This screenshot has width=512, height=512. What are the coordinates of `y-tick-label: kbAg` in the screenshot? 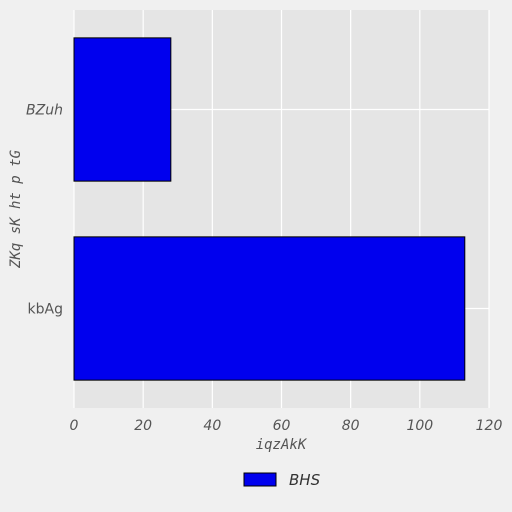 It's located at (45, 310).